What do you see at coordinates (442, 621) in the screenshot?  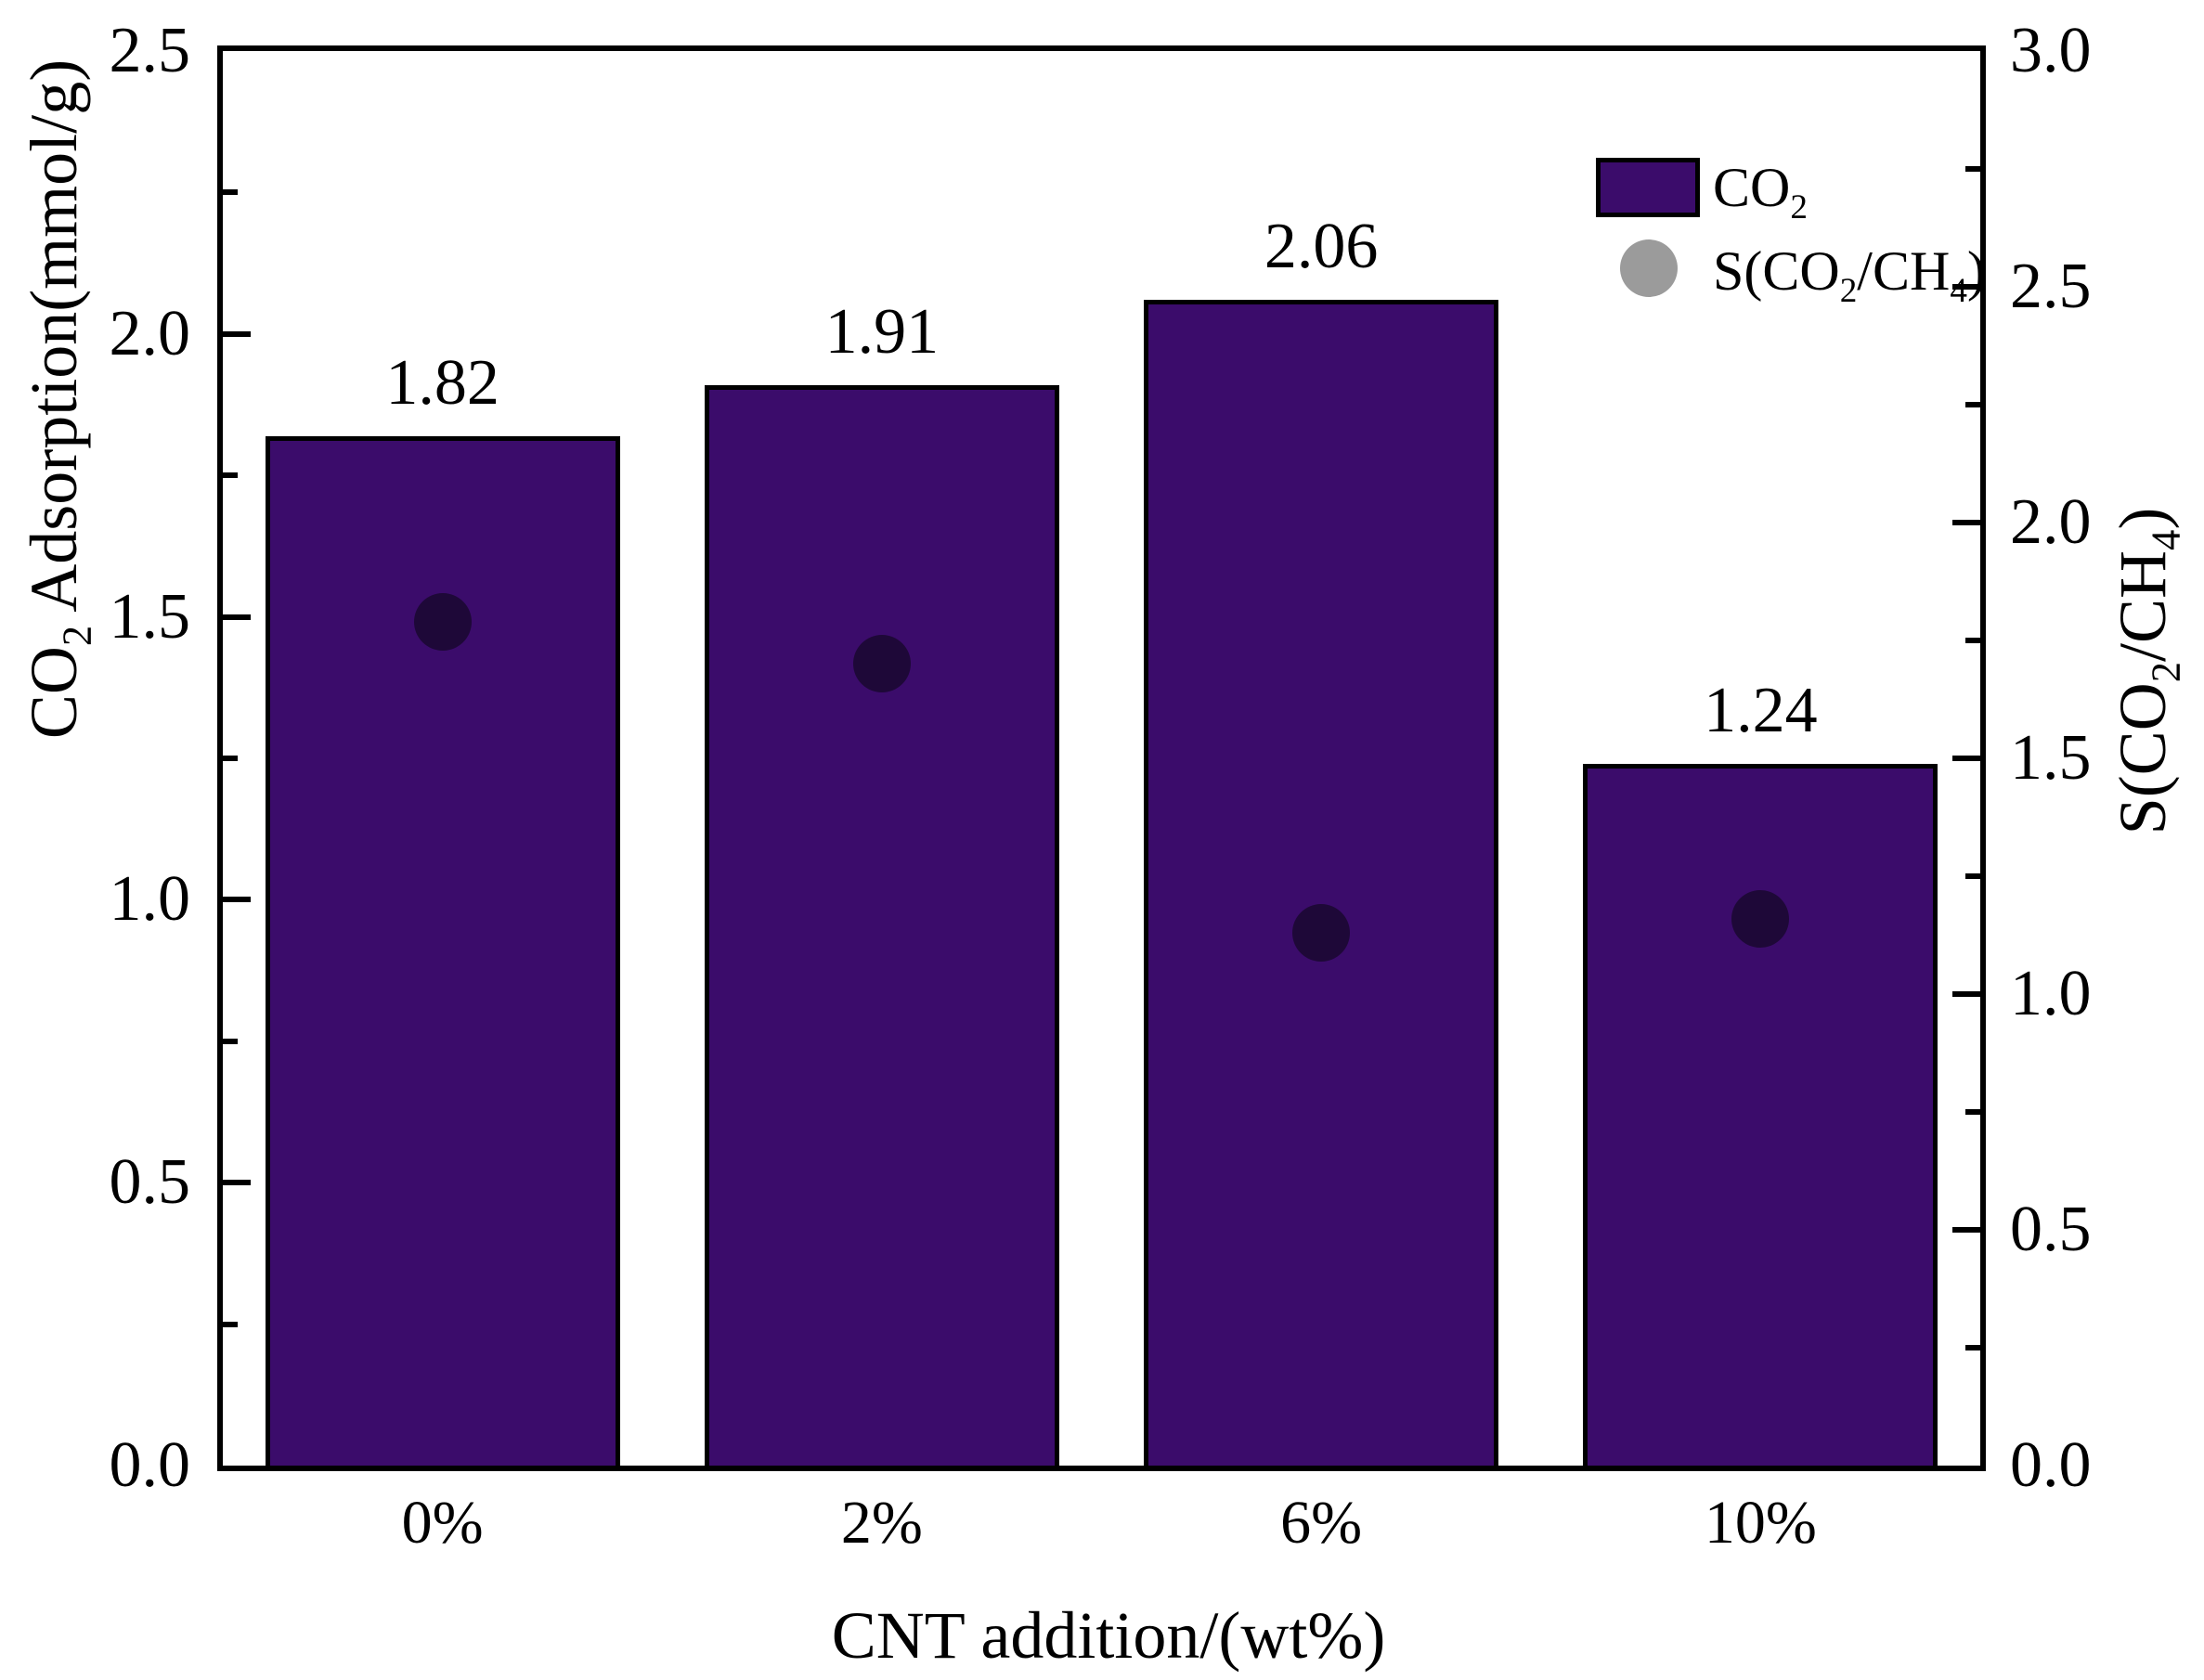 I see `scatter-point-0%` at bounding box center [442, 621].